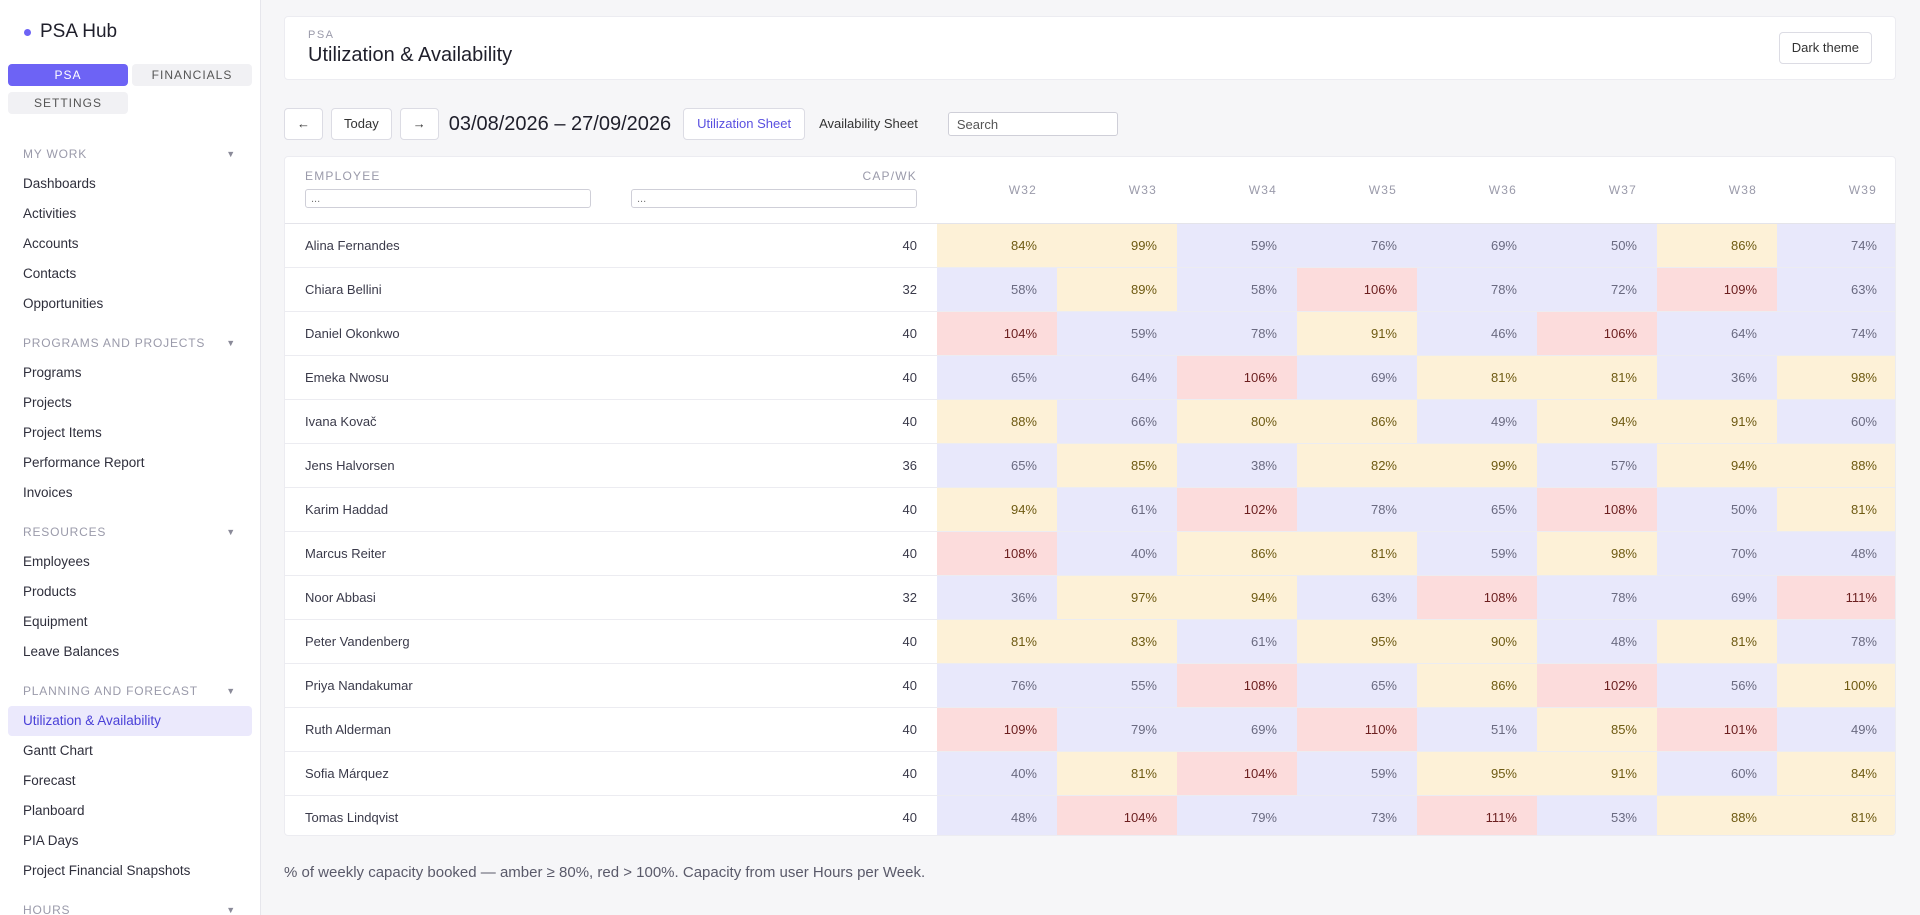  Describe the element at coordinates (1117, 597) in the screenshot. I see `utilization-cell: 97%` at that location.